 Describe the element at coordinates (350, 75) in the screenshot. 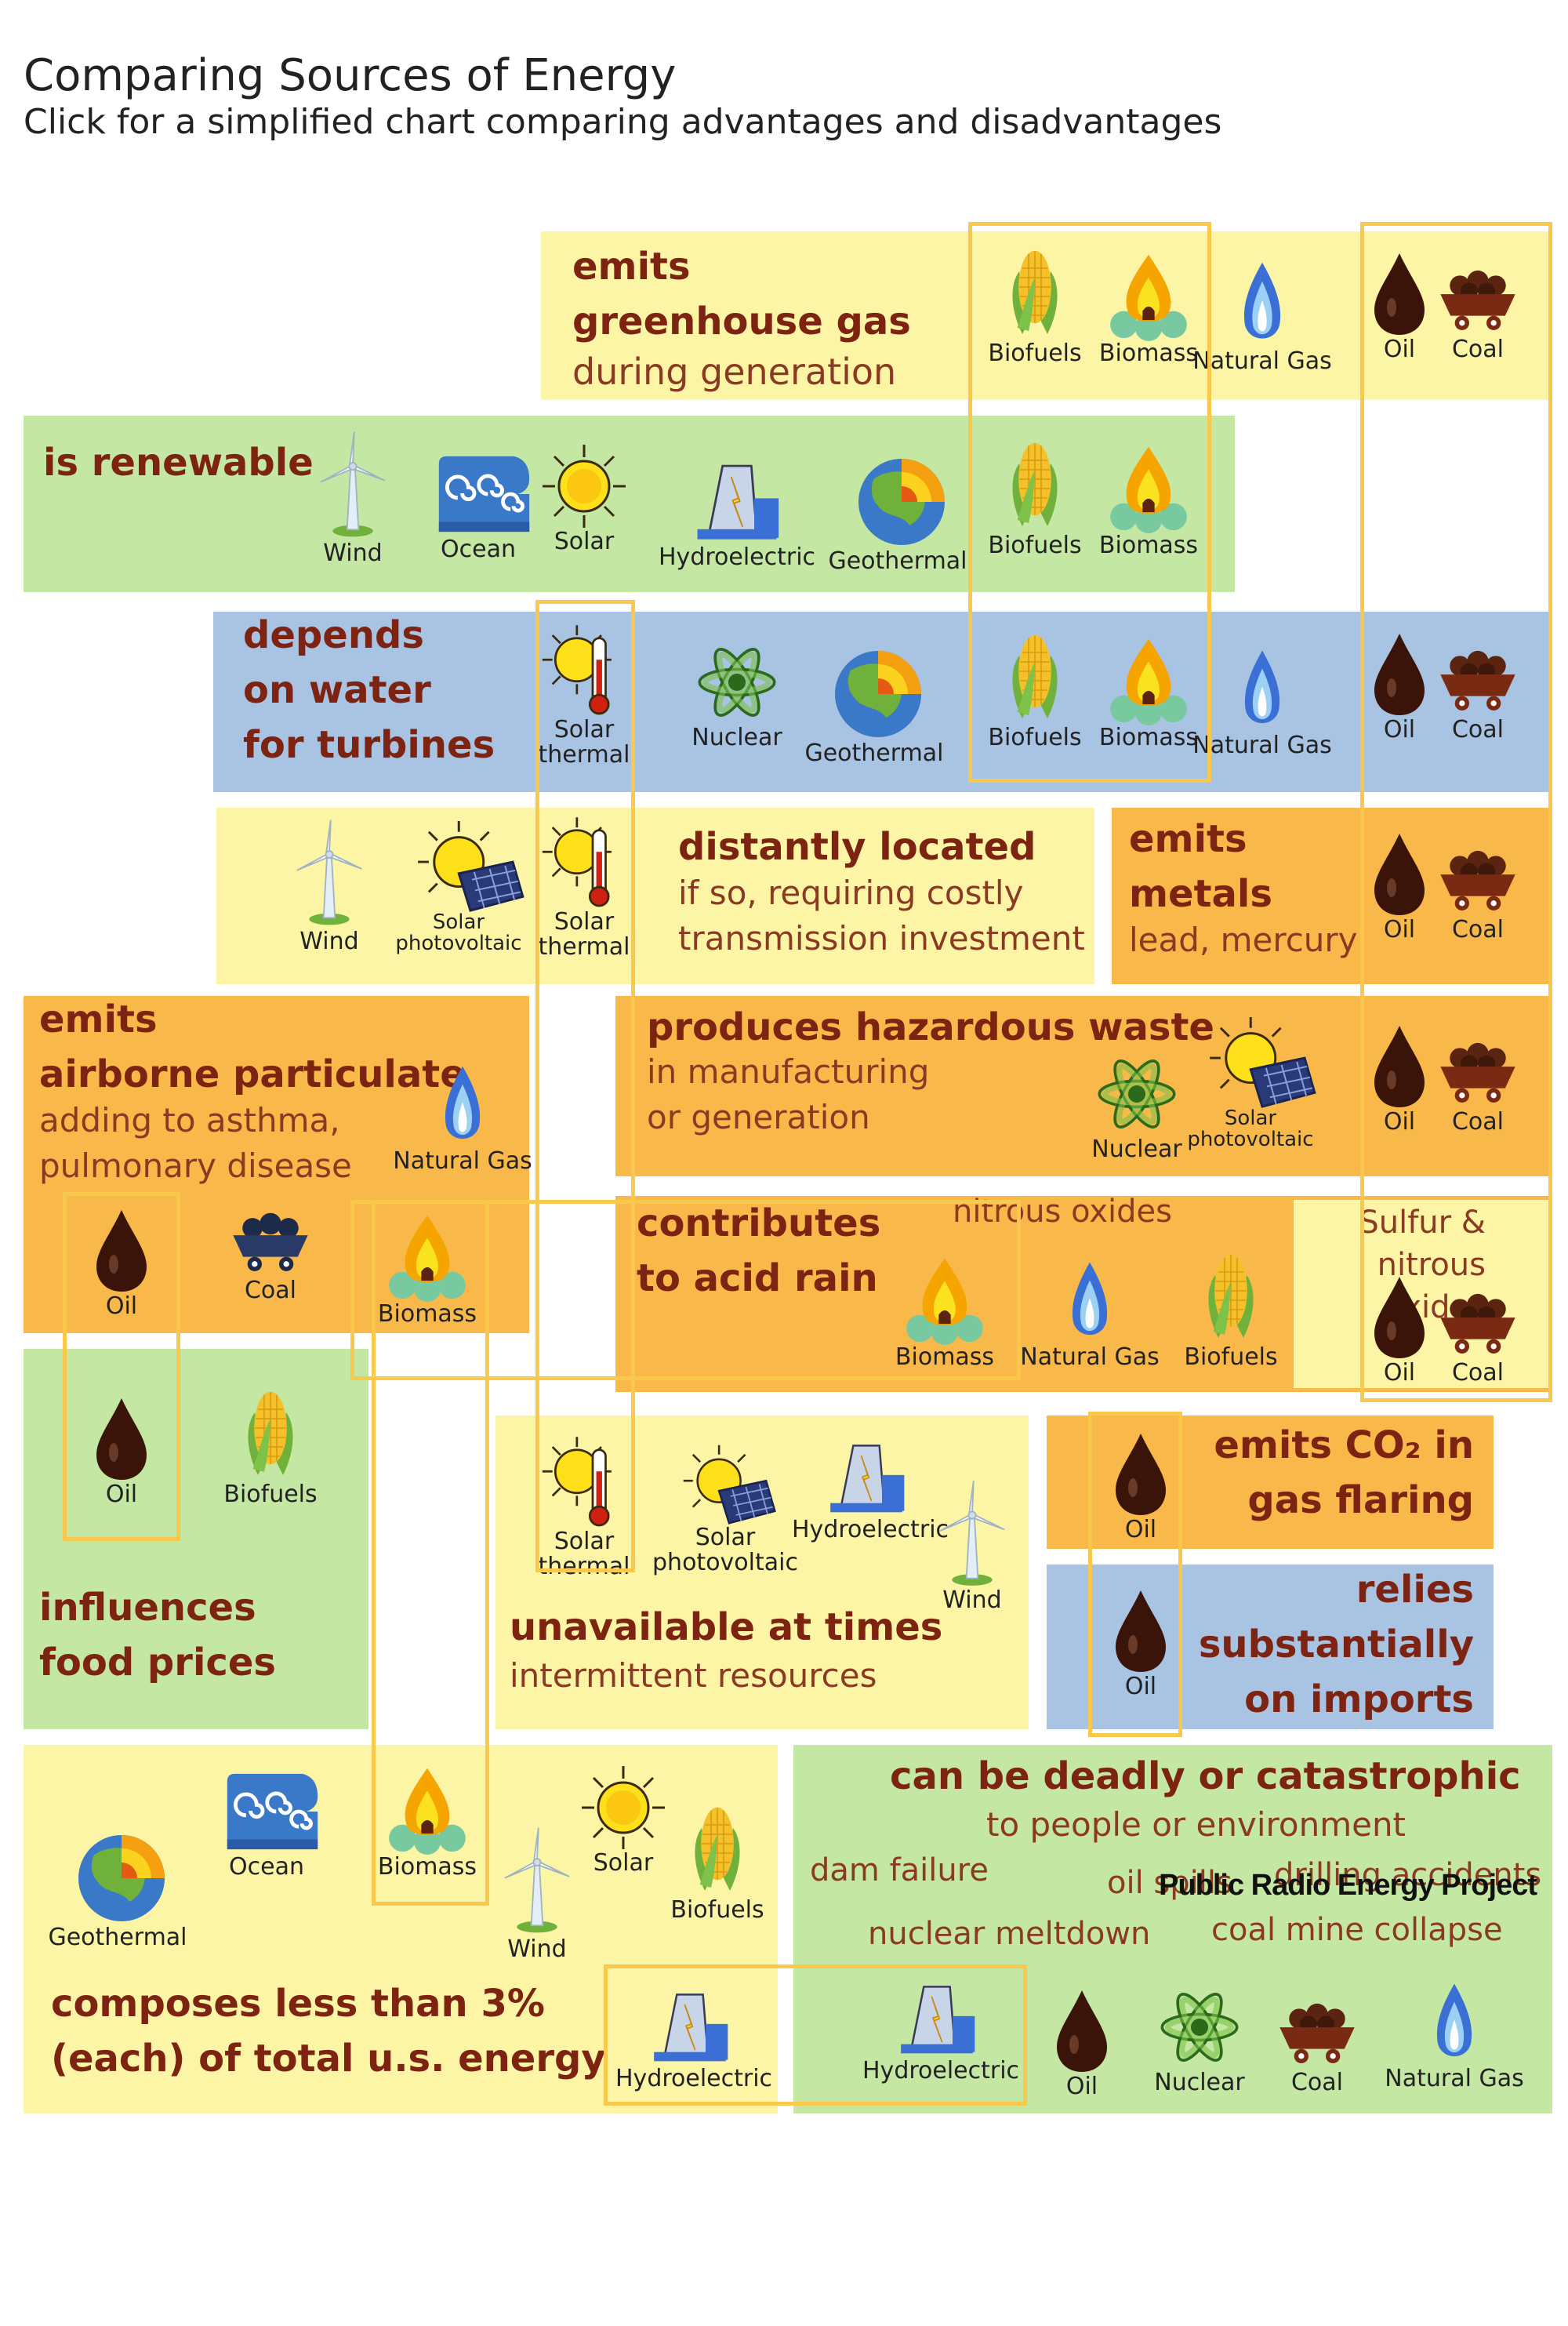

I see `page-title: Comparing Sources of Energy` at that location.